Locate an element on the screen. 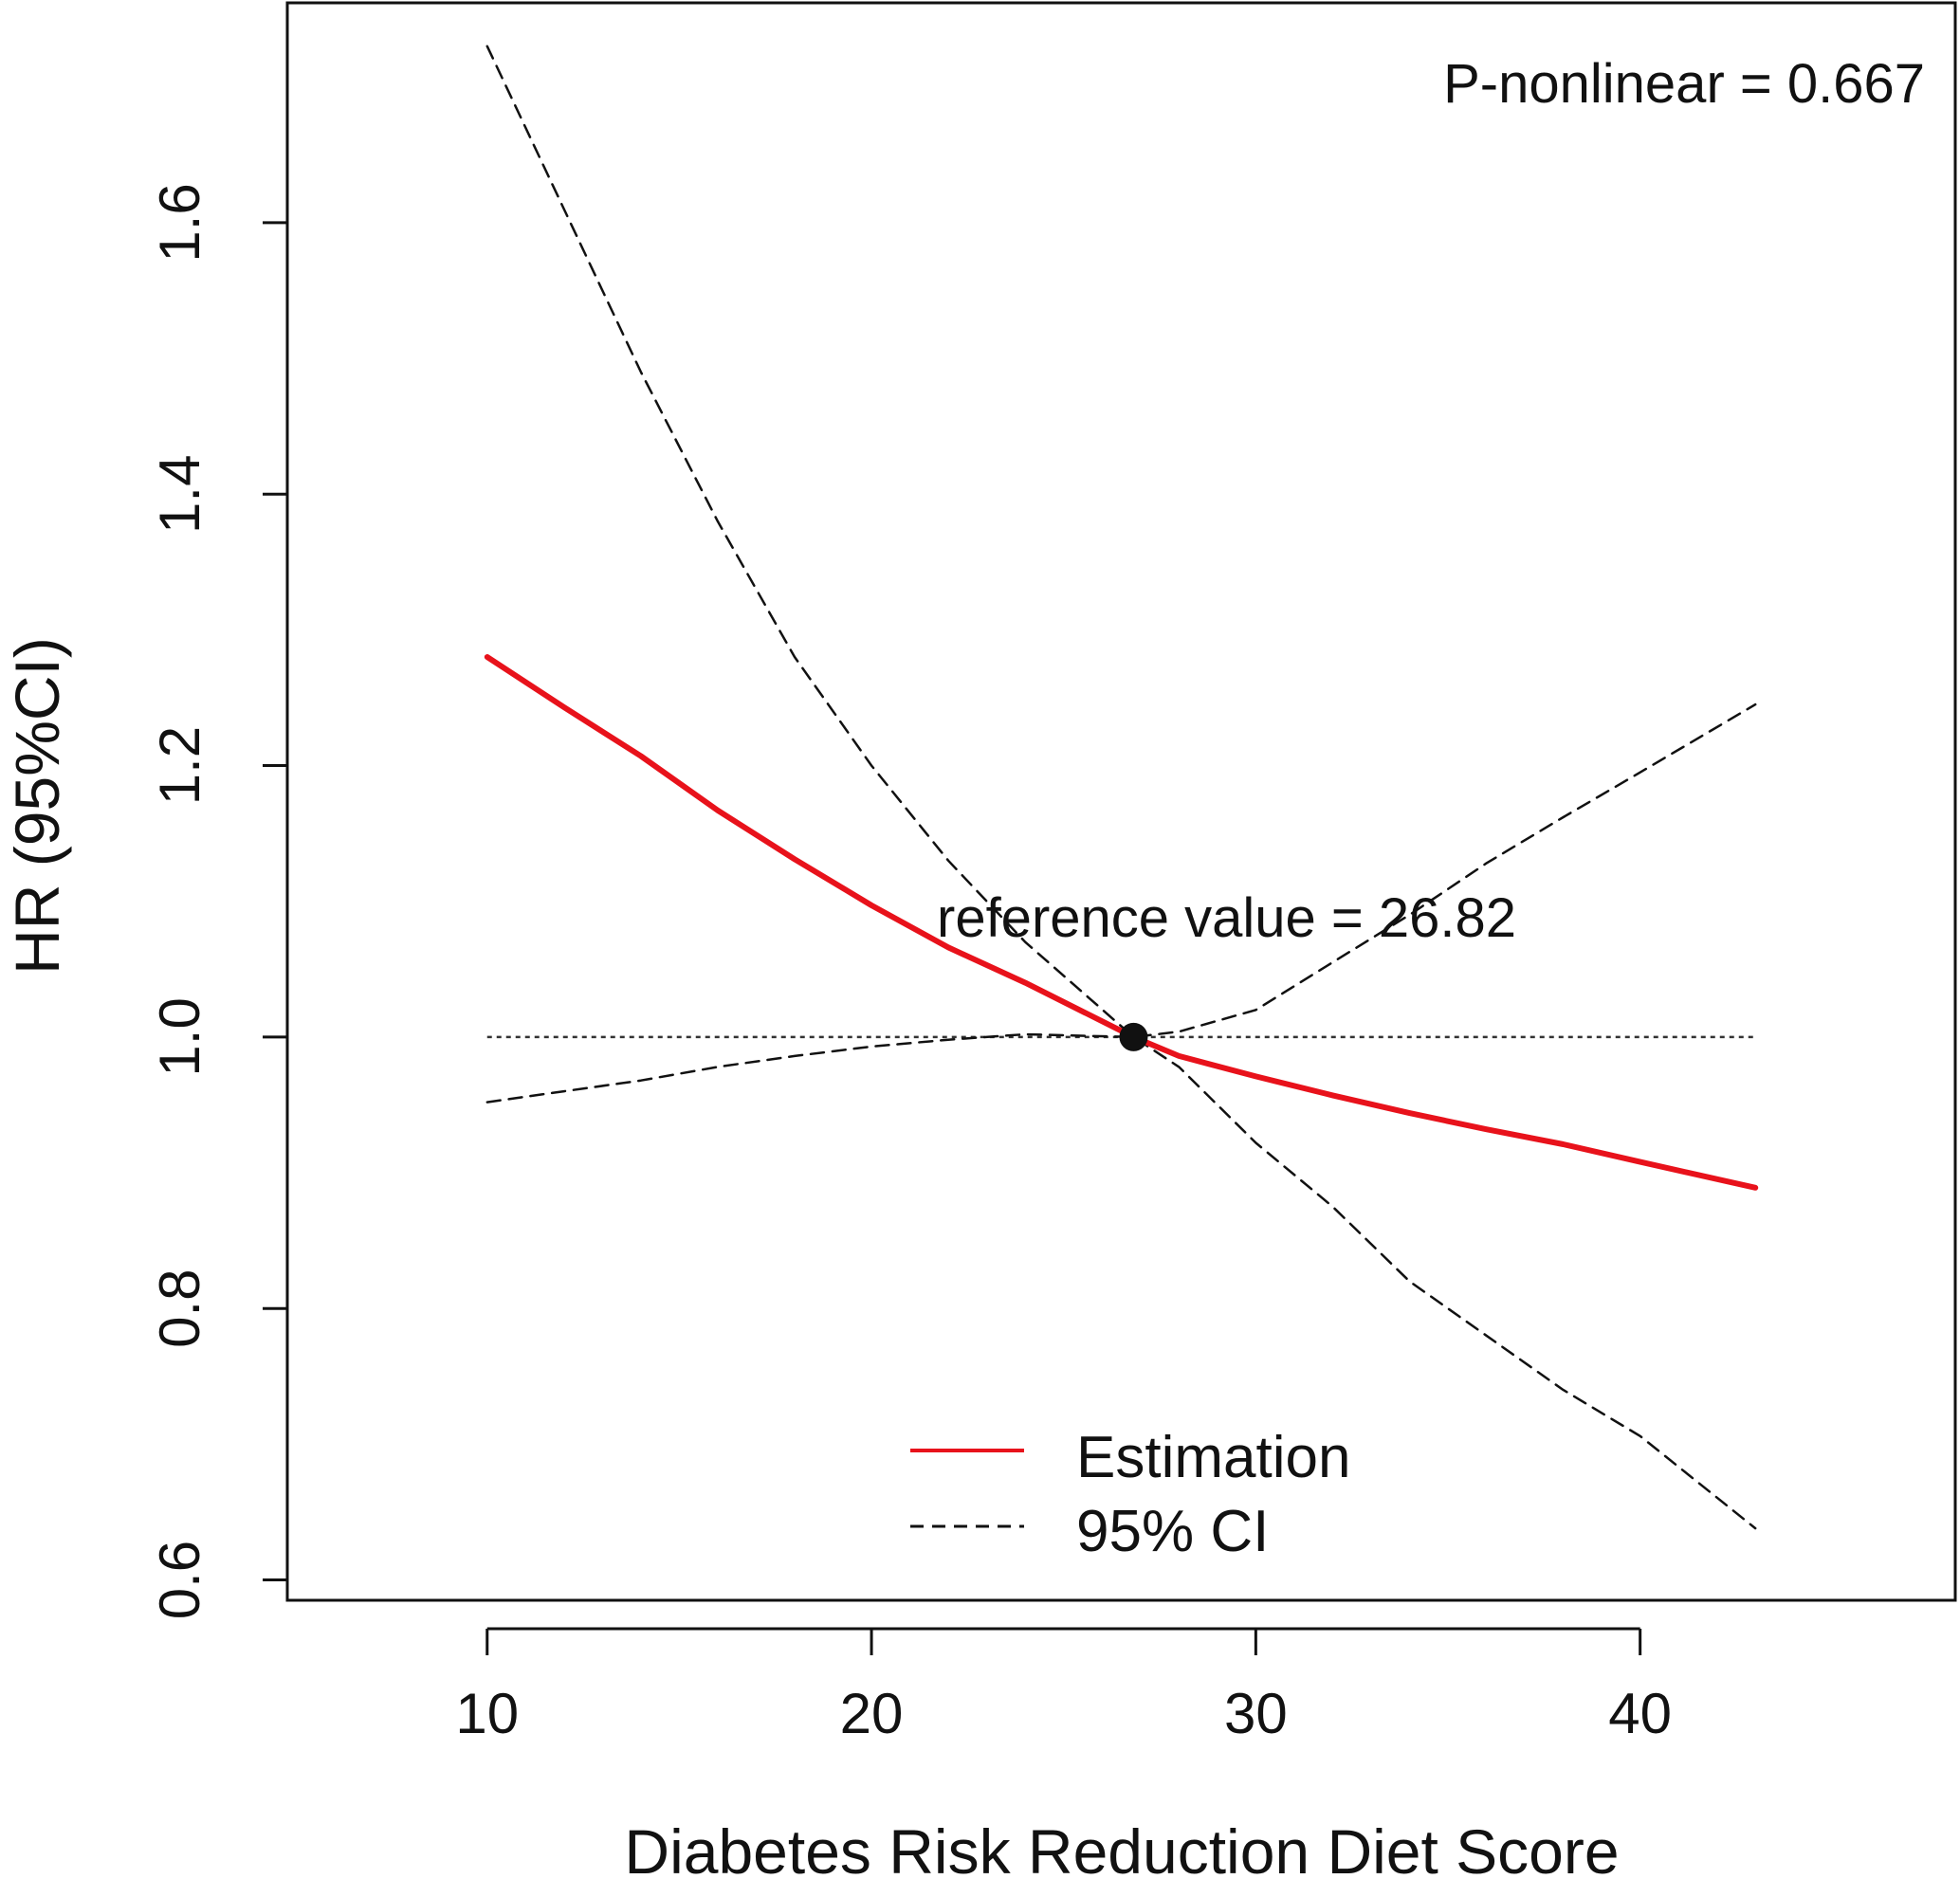 The image size is (1960, 1879). x-tick-label: 40 is located at coordinates (1640, 1713).